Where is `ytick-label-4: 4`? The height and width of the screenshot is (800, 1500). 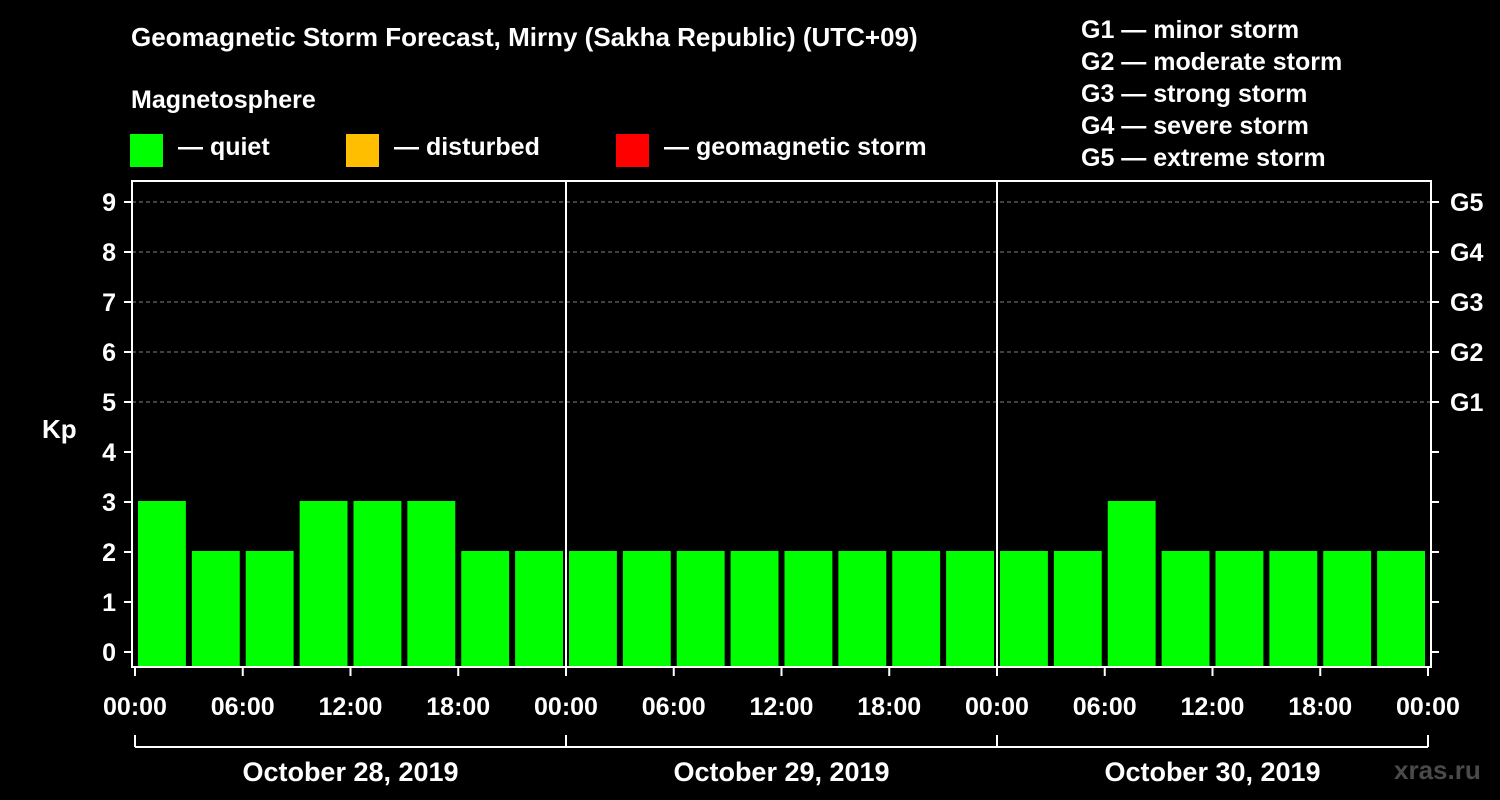
ytick-label-4: 4 is located at coordinates (109, 453).